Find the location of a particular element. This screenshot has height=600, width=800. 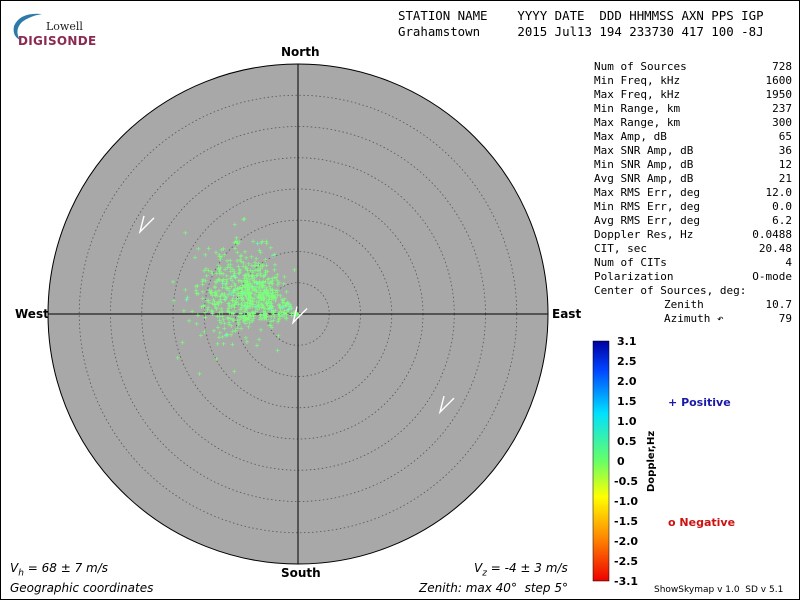

stat-row: Max RMS Err, deg 12.0 is located at coordinates (693, 193).